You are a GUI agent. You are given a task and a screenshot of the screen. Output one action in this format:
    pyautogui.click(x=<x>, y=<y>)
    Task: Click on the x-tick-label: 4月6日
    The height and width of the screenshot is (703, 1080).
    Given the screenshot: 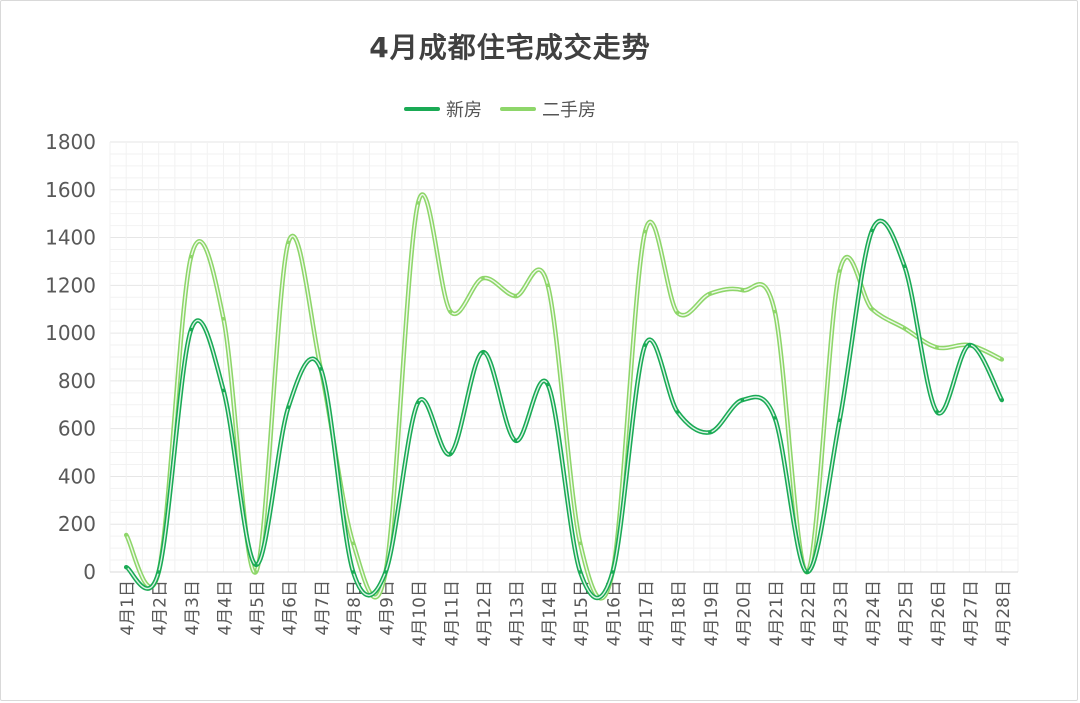 What is the action you would take?
    pyautogui.click(x=290, y=608)
    